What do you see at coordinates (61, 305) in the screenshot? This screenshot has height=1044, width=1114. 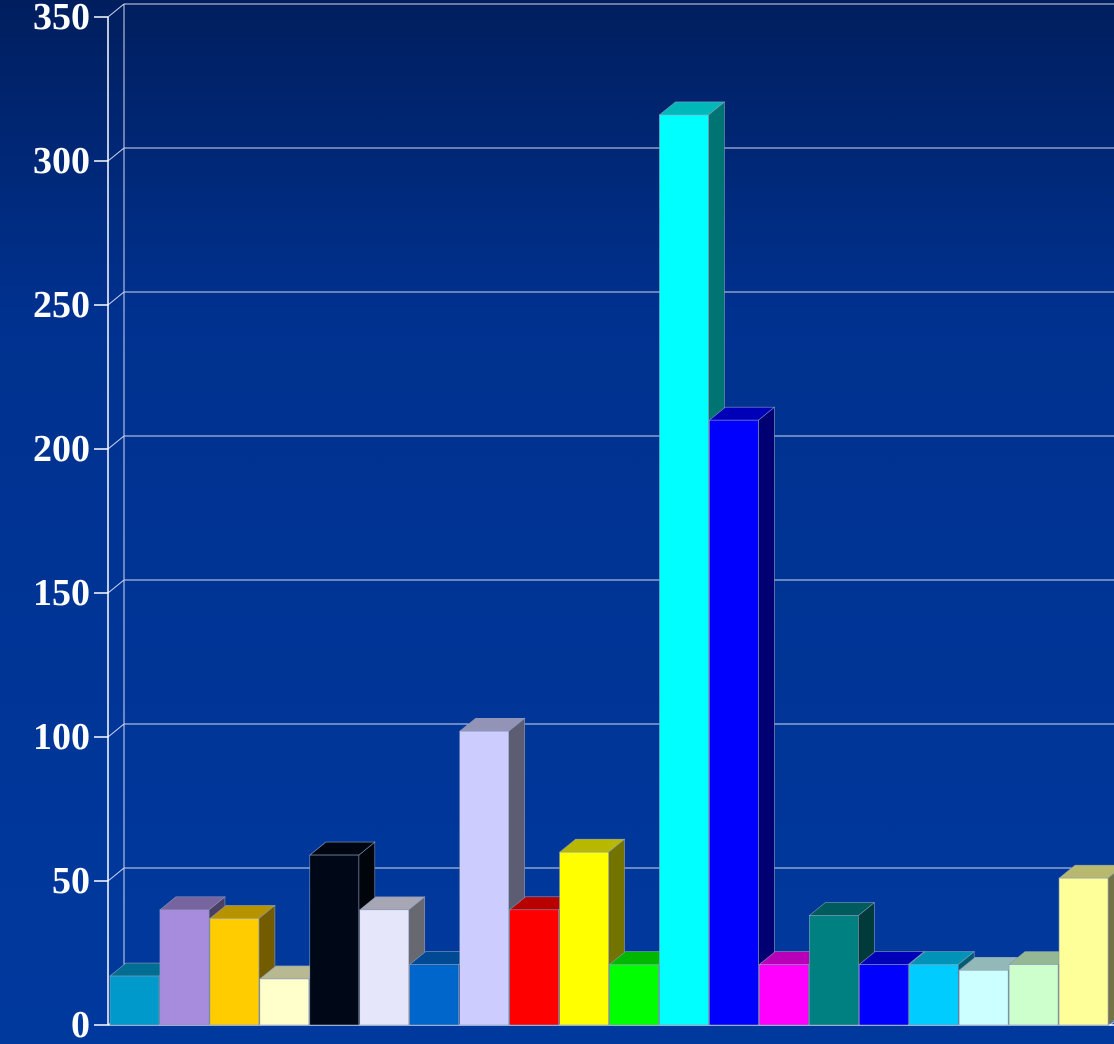 I see `y-tick-label: 250` at bounding box center [61, 305].